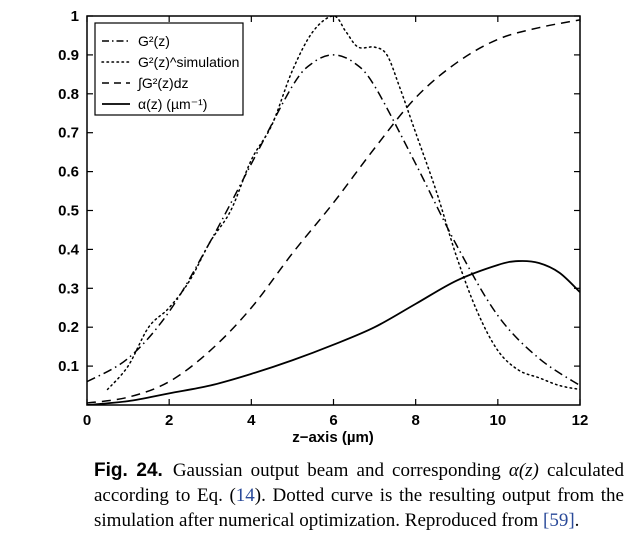  Describe the element at coordinates (68, 366) in the screenshot. I see `y-tick-label: 0.1` at that location.